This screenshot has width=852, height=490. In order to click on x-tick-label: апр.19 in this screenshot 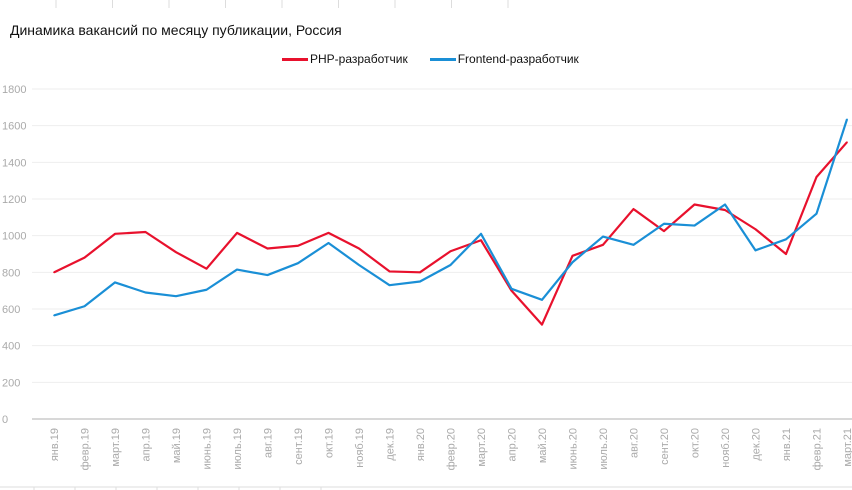, I will do `click(147, 444)`.